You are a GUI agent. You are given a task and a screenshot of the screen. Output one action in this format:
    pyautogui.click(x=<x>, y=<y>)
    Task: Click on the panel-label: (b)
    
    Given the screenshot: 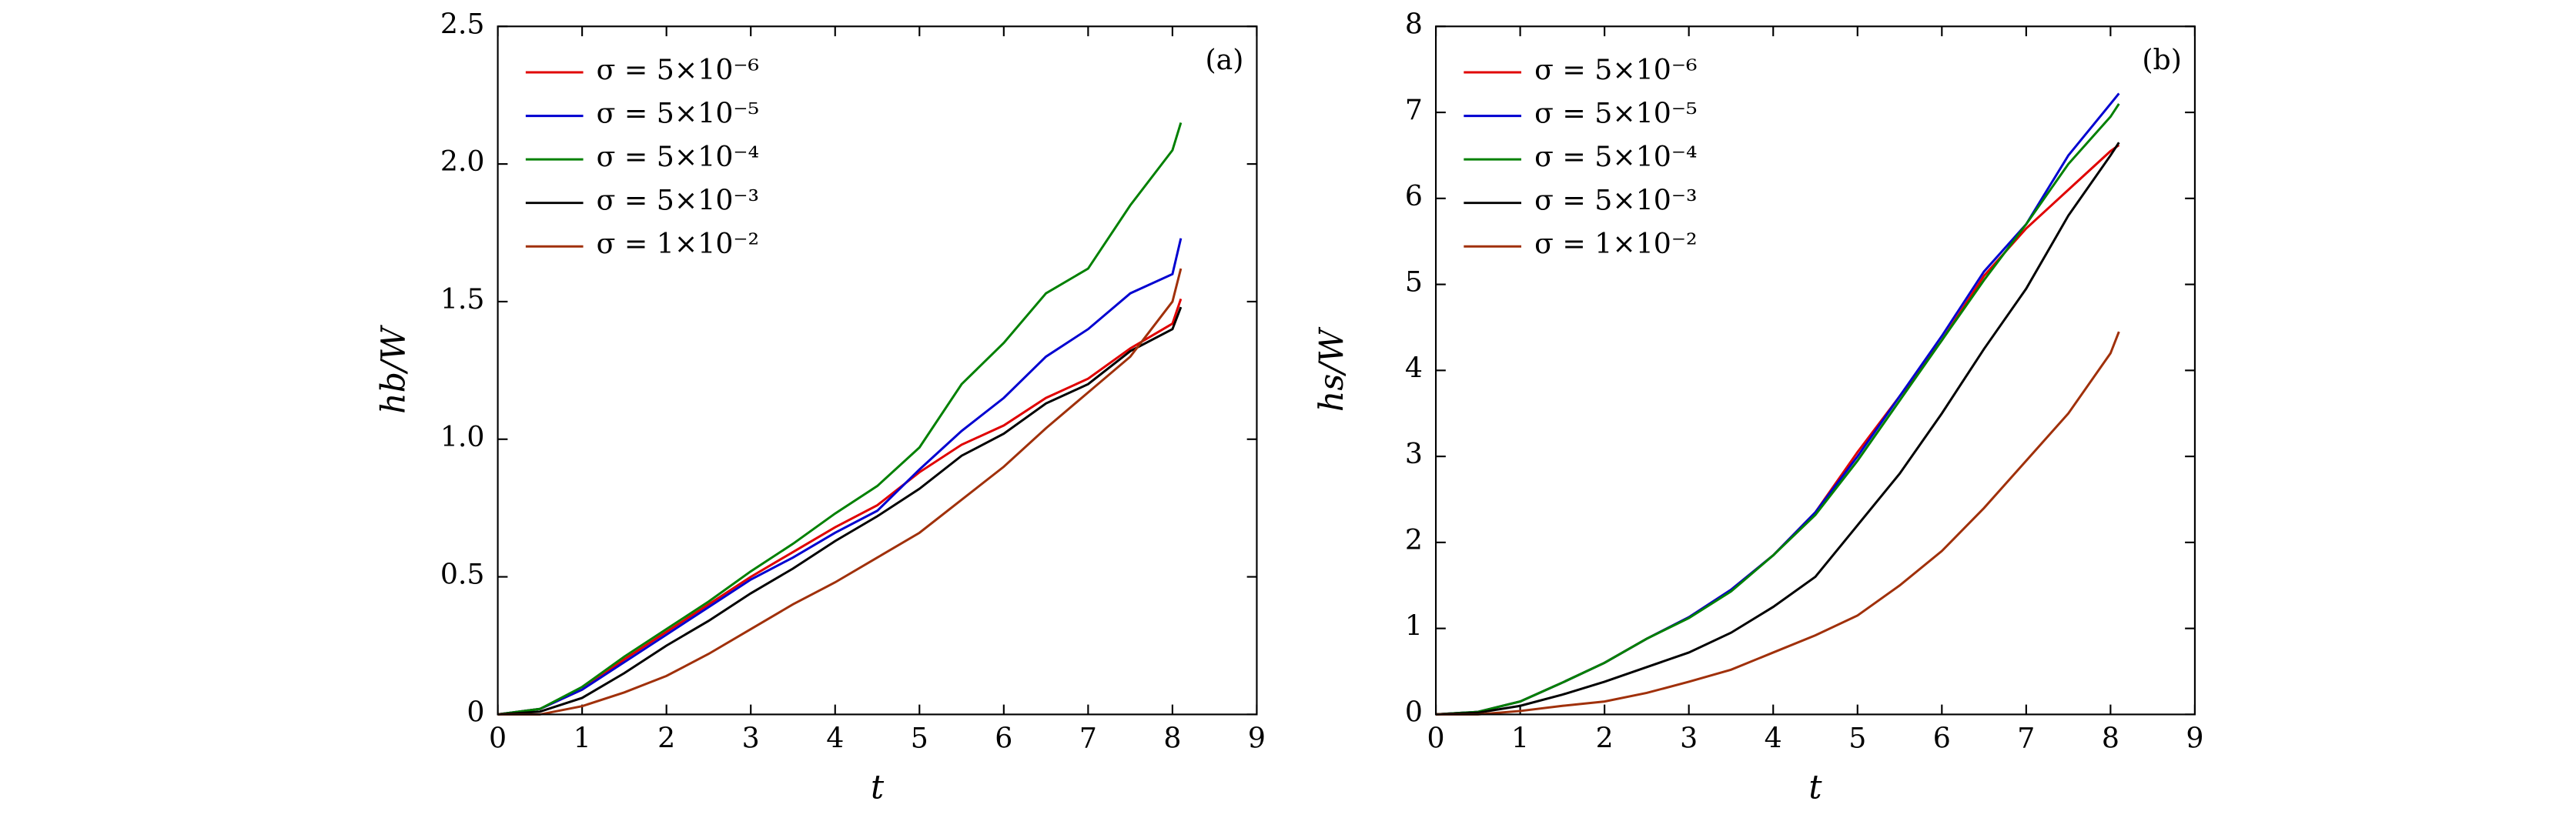 What is the action you would take?
    pyautogui.click(x=2162, y=59)
    